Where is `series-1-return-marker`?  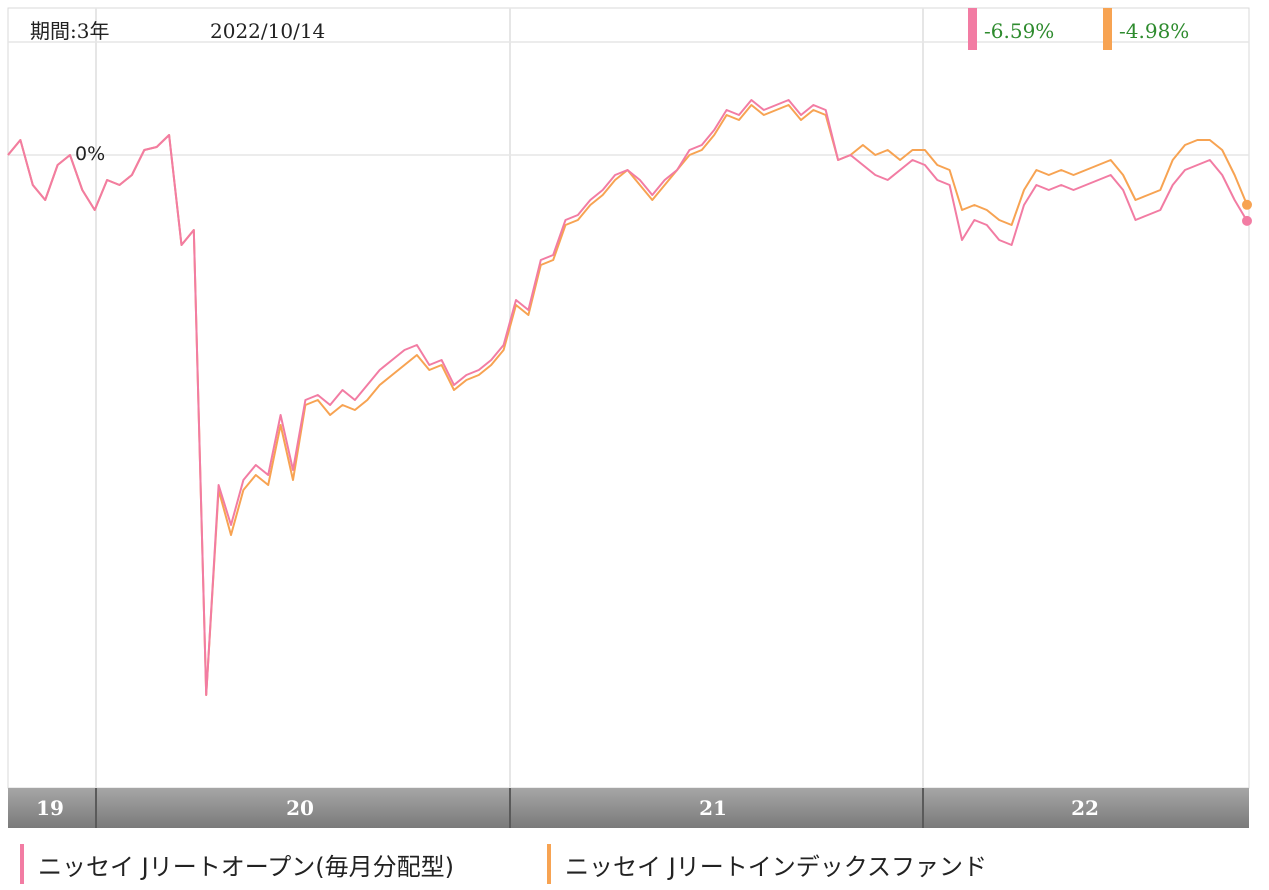
series-1-return-marker is located at coordinates (972, 29).